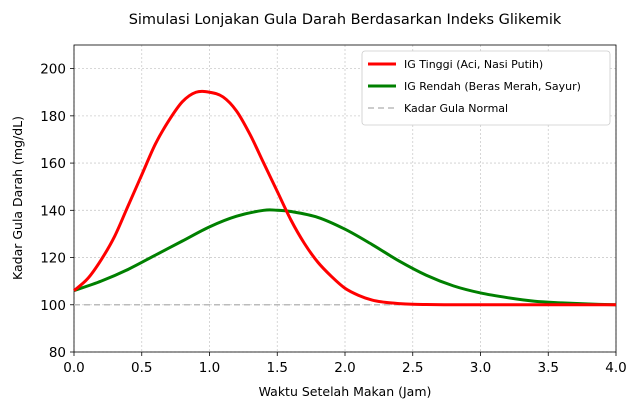 The width and height of the screenshot is (638, 412). I want to click on x-tick-label: 2.5, so click(412, 368).